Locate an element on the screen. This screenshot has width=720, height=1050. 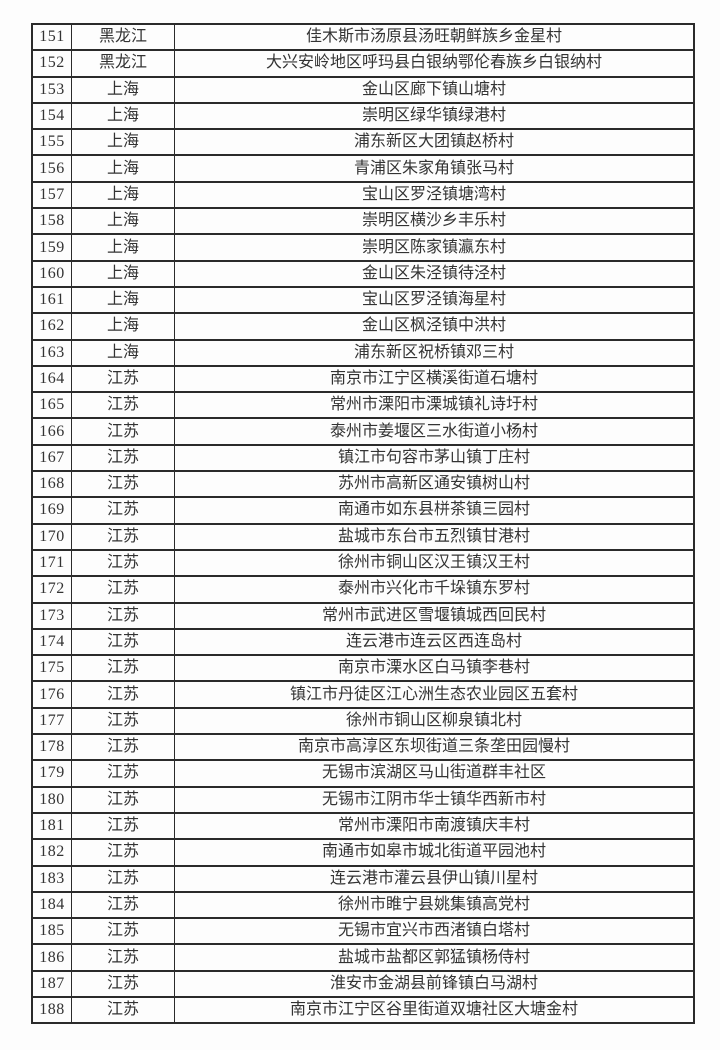
row-number-cell: 154 is located at coordinates (51, 116).